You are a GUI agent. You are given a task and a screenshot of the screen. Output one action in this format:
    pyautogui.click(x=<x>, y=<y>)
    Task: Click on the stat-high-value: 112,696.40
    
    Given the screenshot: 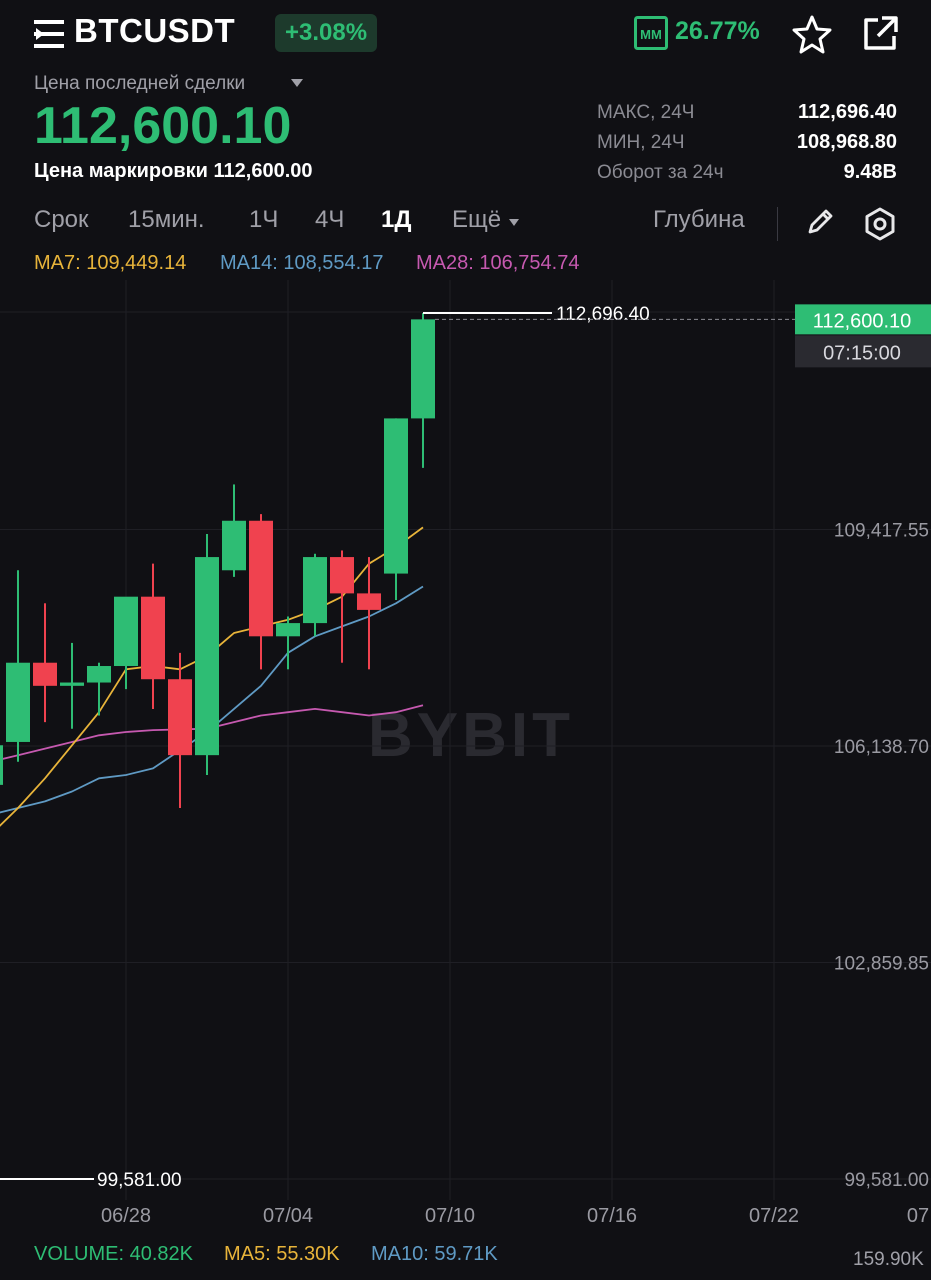 What is the action you would take?
    pyautogui.click(x=847, y=112)
    